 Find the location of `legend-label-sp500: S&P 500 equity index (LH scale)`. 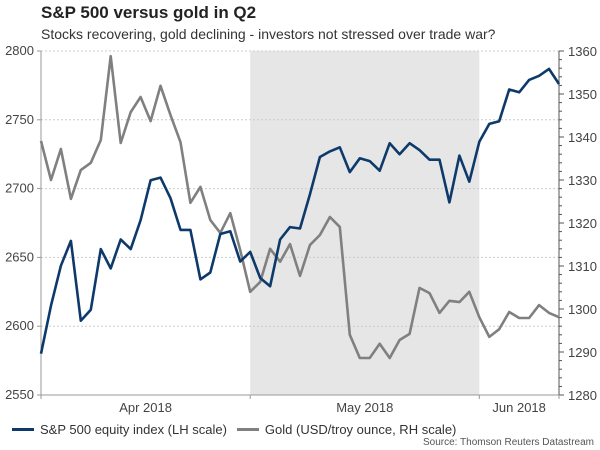

legend-label-sp500: S&P 500 equity index (LH scale) is located at coordinates (133, 429).